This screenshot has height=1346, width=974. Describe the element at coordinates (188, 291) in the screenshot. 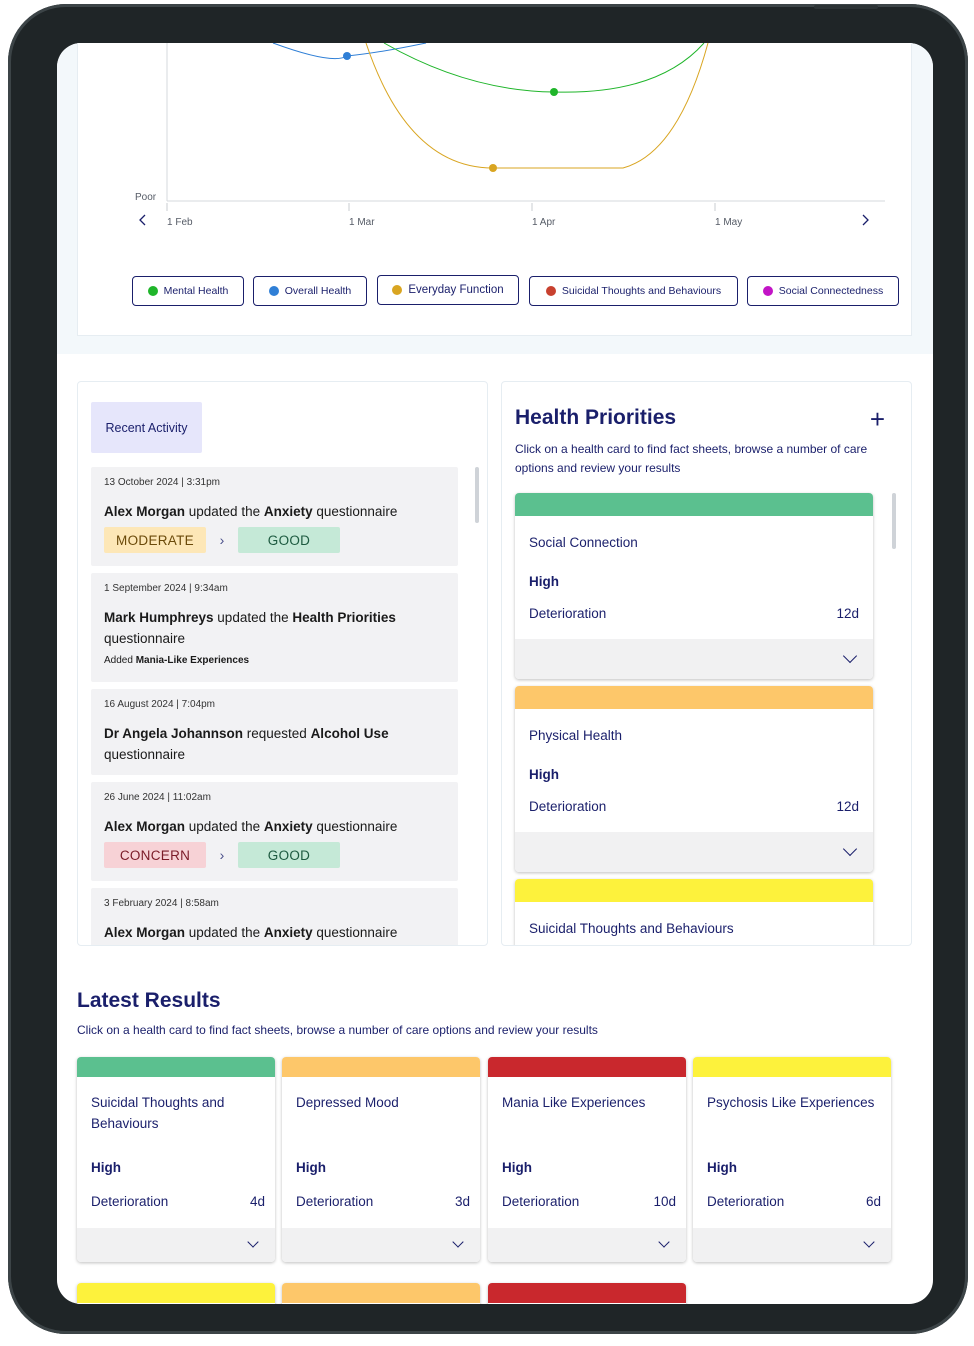

I see `legend-mental-health: Mental Health` at that location.